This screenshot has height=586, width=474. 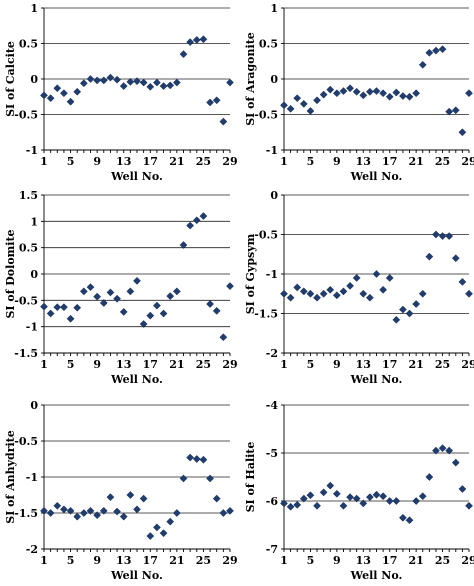 What do you see at coordinates (26, 441) in the screenshot?
I see `y-tick-label-3: -0.5` at bounding box center [26, 441].